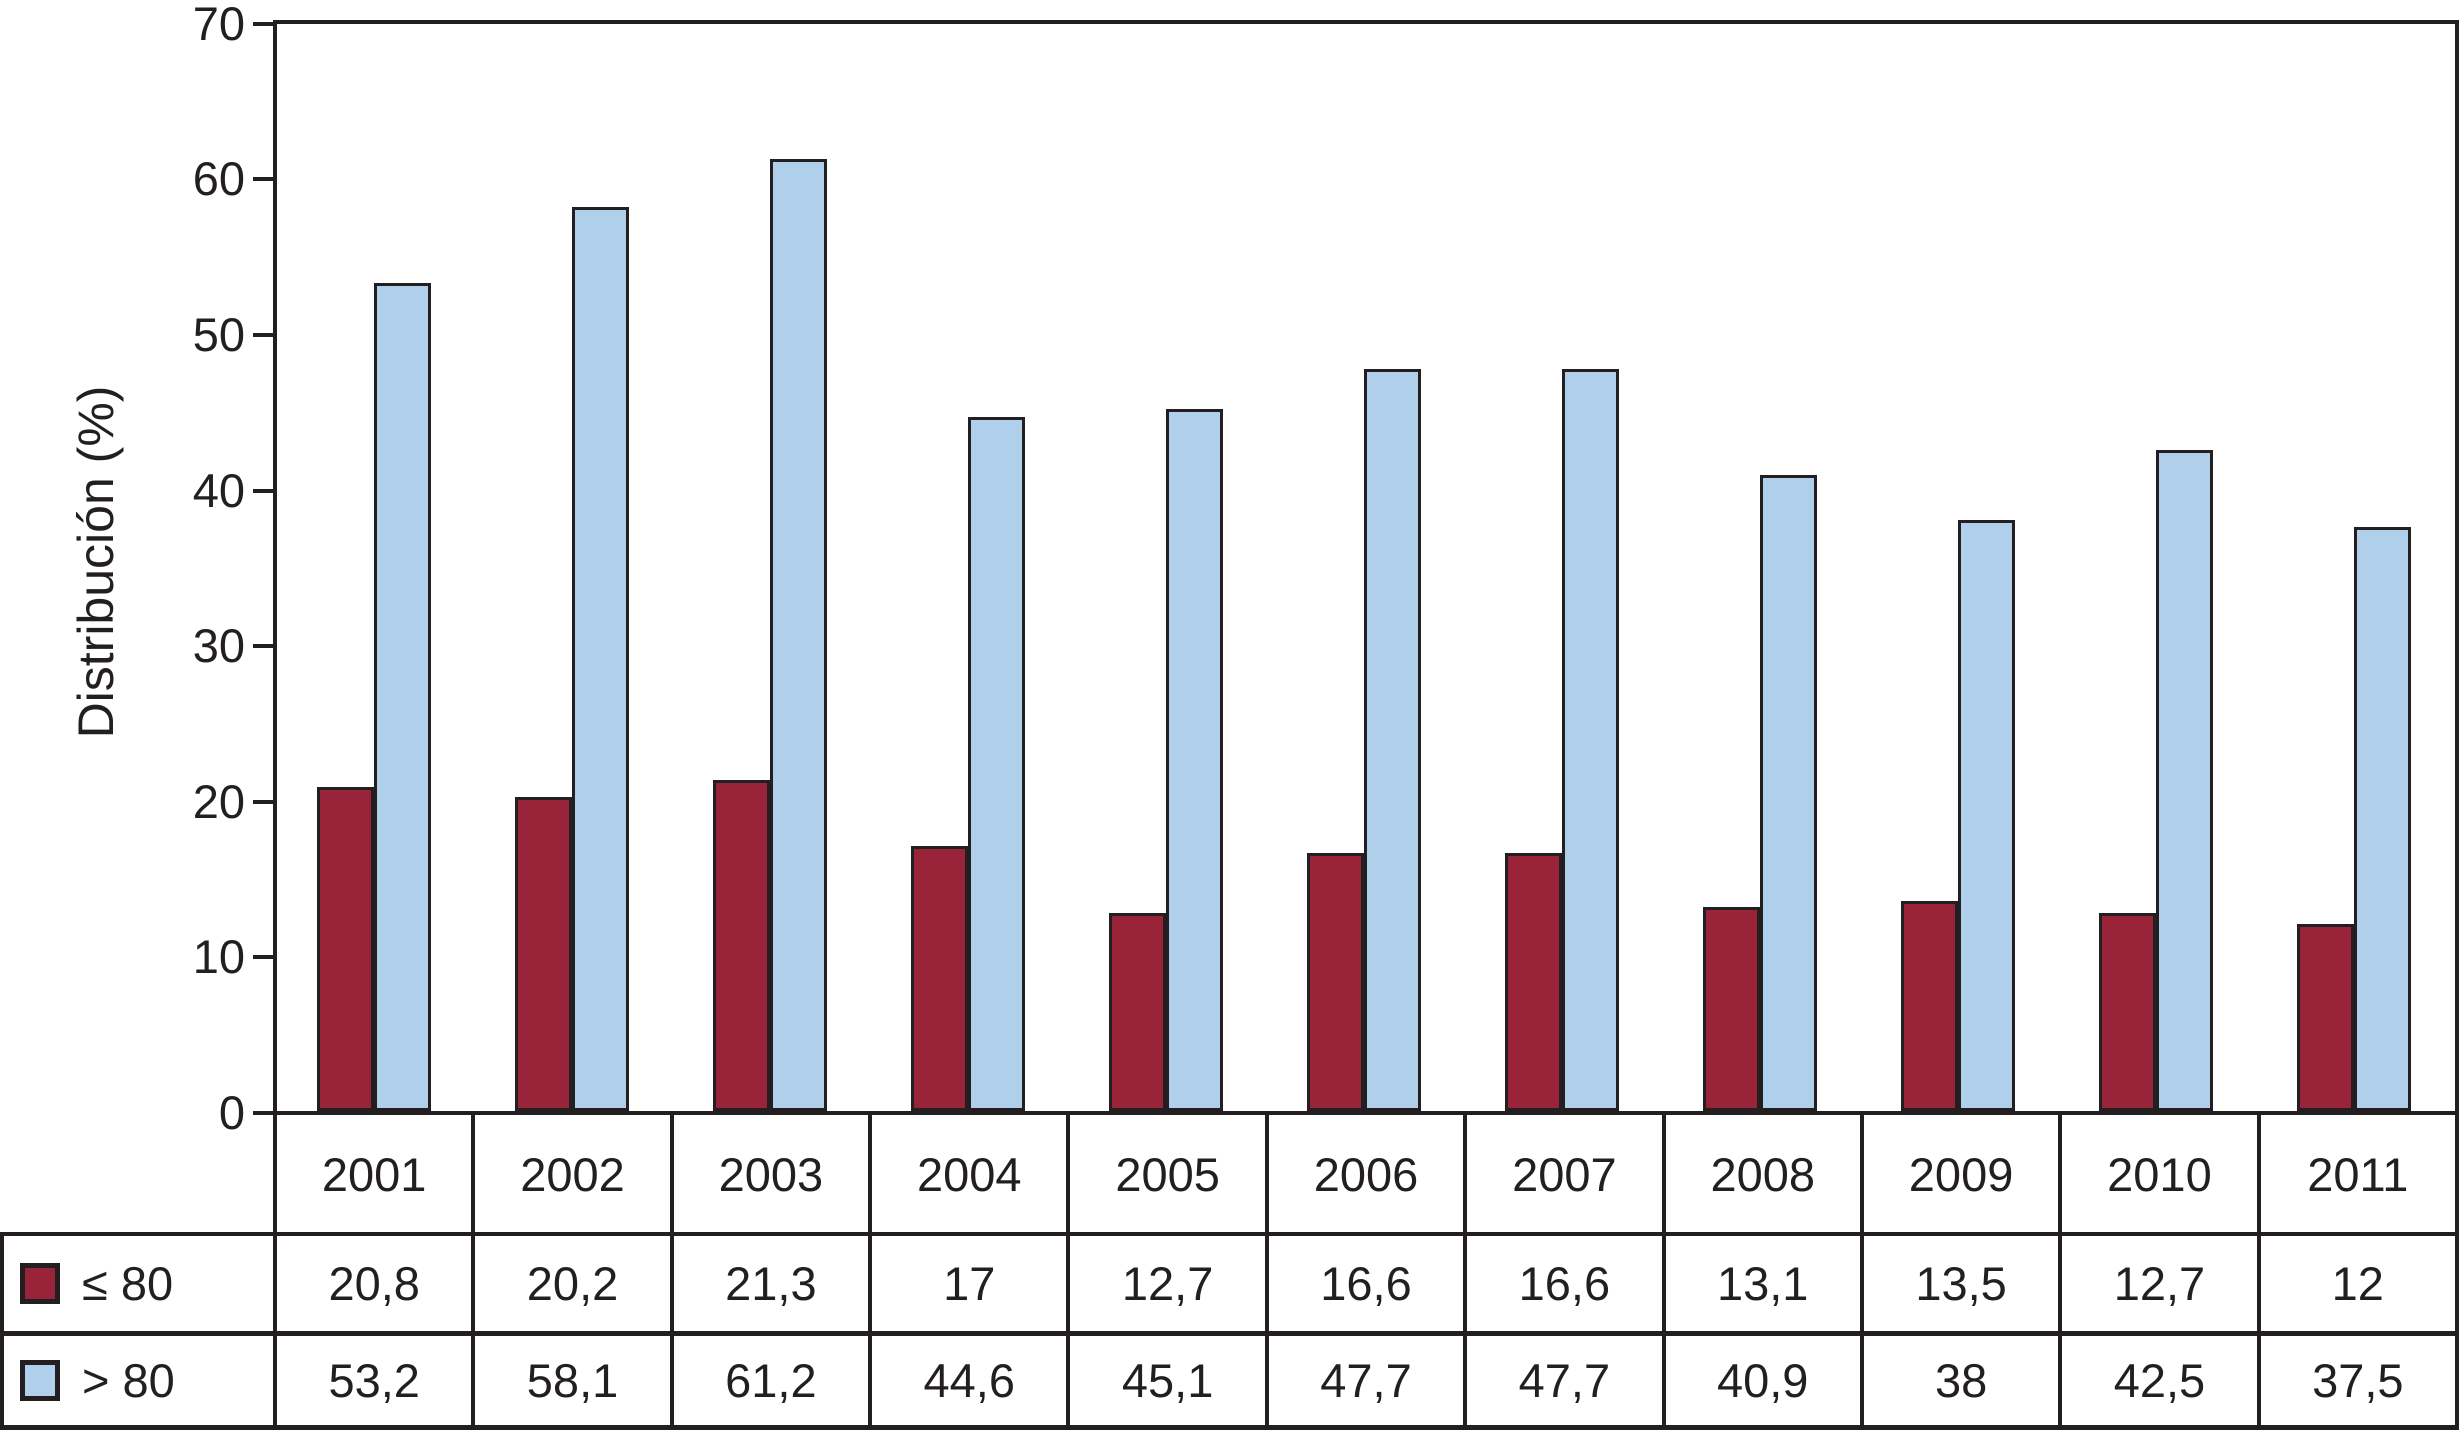 This screenshot has height=1434, width=2463. I want to click on y-axis-title: Distribución (%), so click(96, 562).